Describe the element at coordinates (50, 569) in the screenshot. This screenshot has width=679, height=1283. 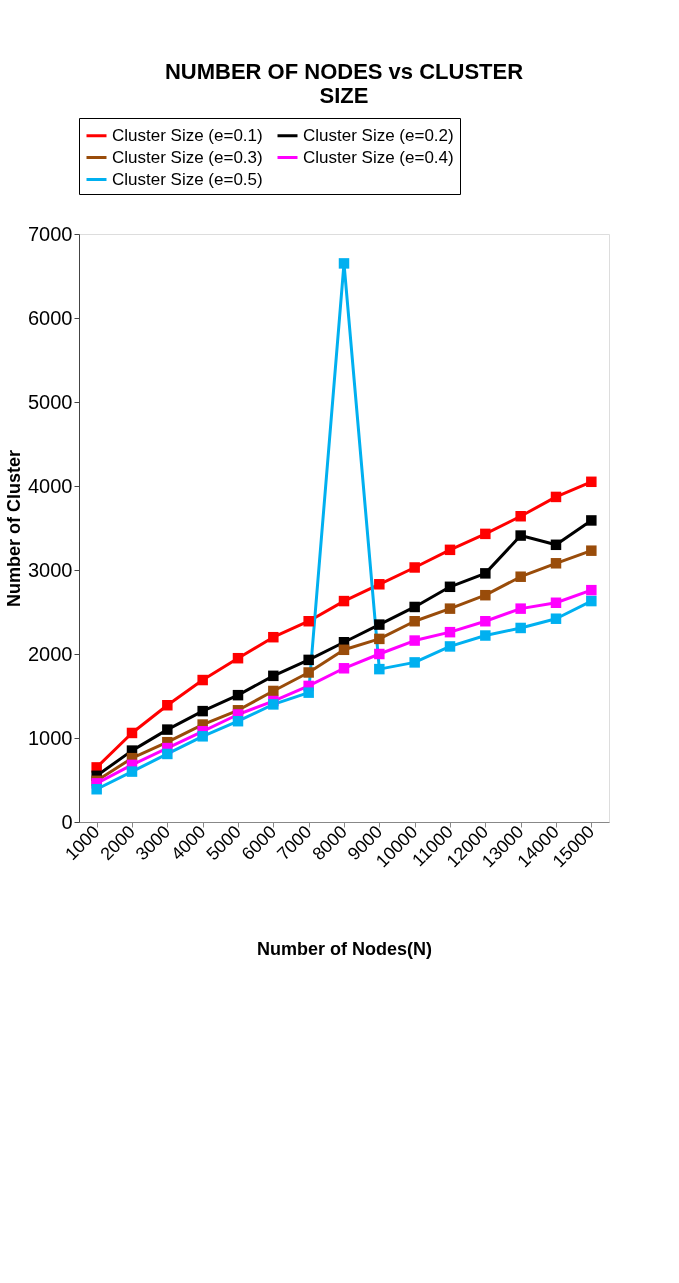
I see `y-tick-label: 3000` at that location.